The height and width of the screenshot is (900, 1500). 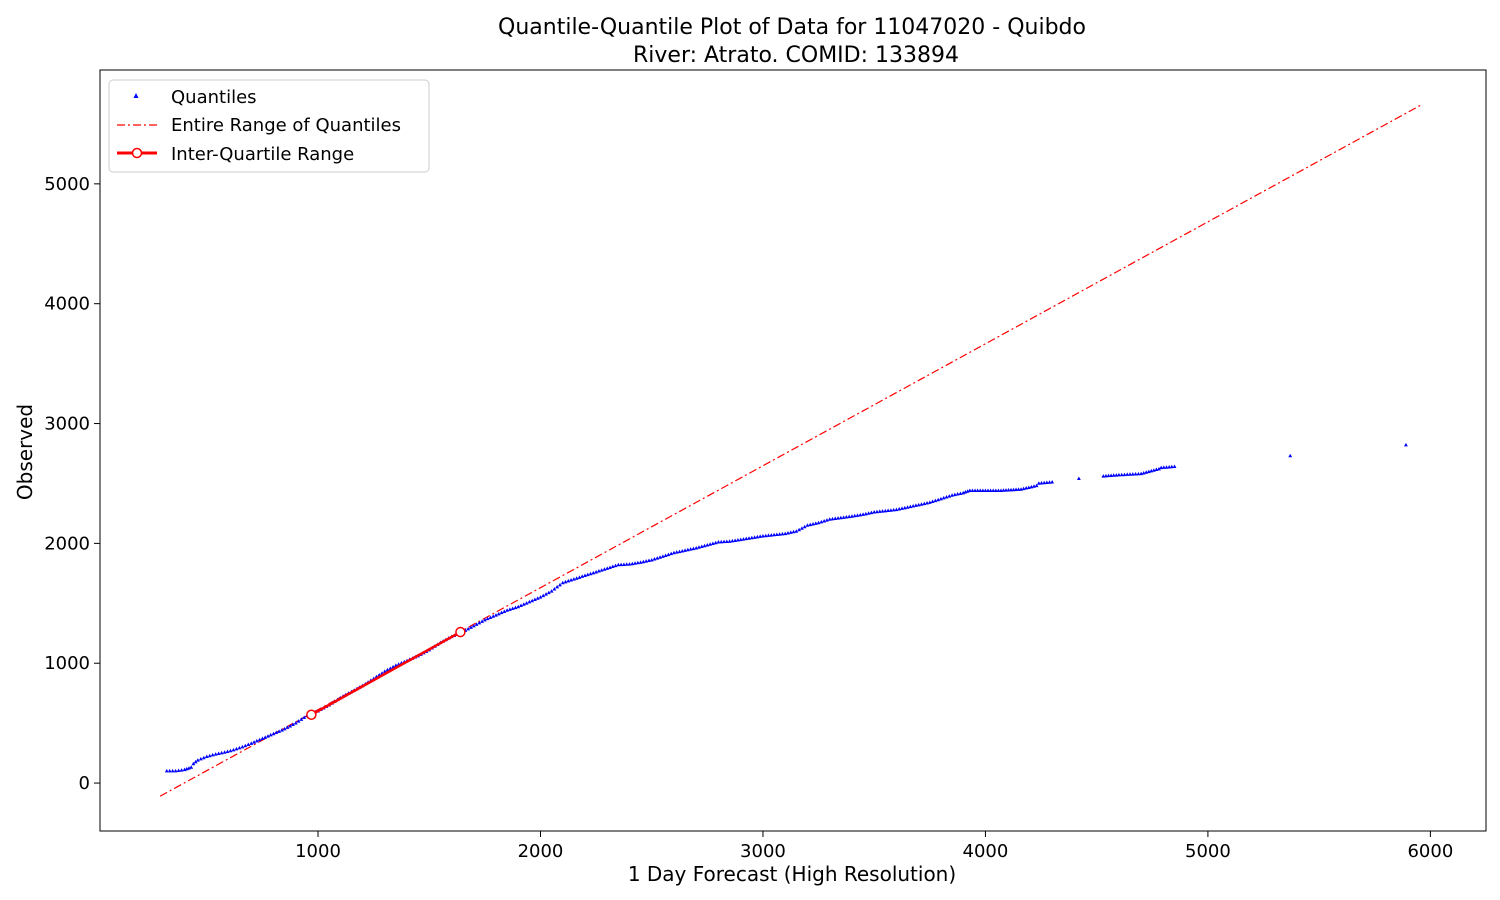 What do you see at coordinates (137, 153) in the screenshot?
I see `legend-marker-iqr-dot` at bounding box center [137, 153].